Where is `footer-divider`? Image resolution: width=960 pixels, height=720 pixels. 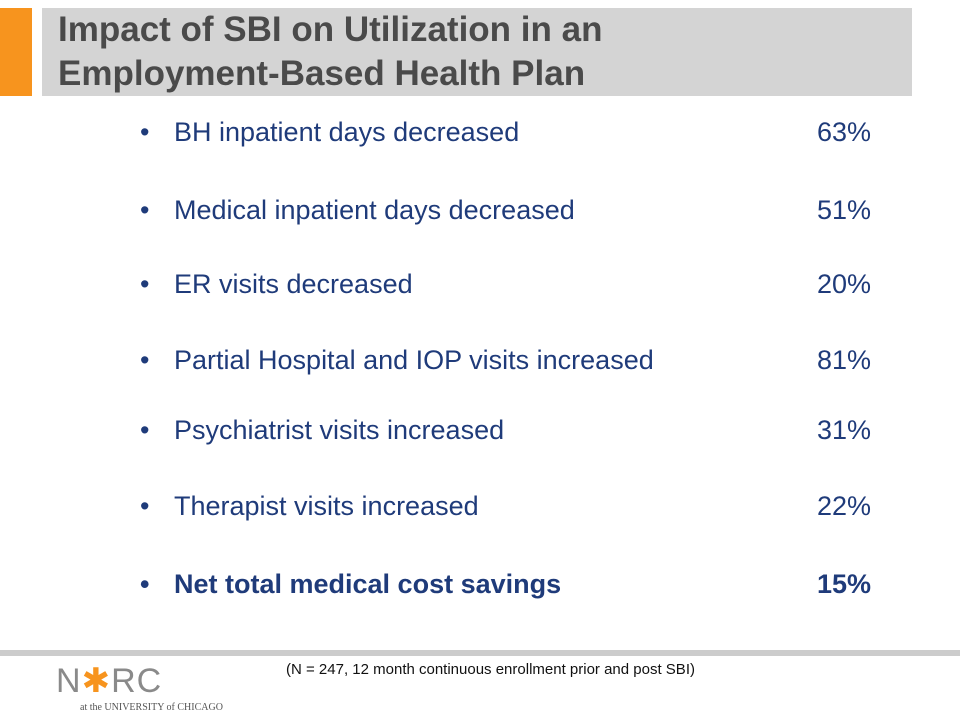 footer-divider is located at coordinates (480, 653).